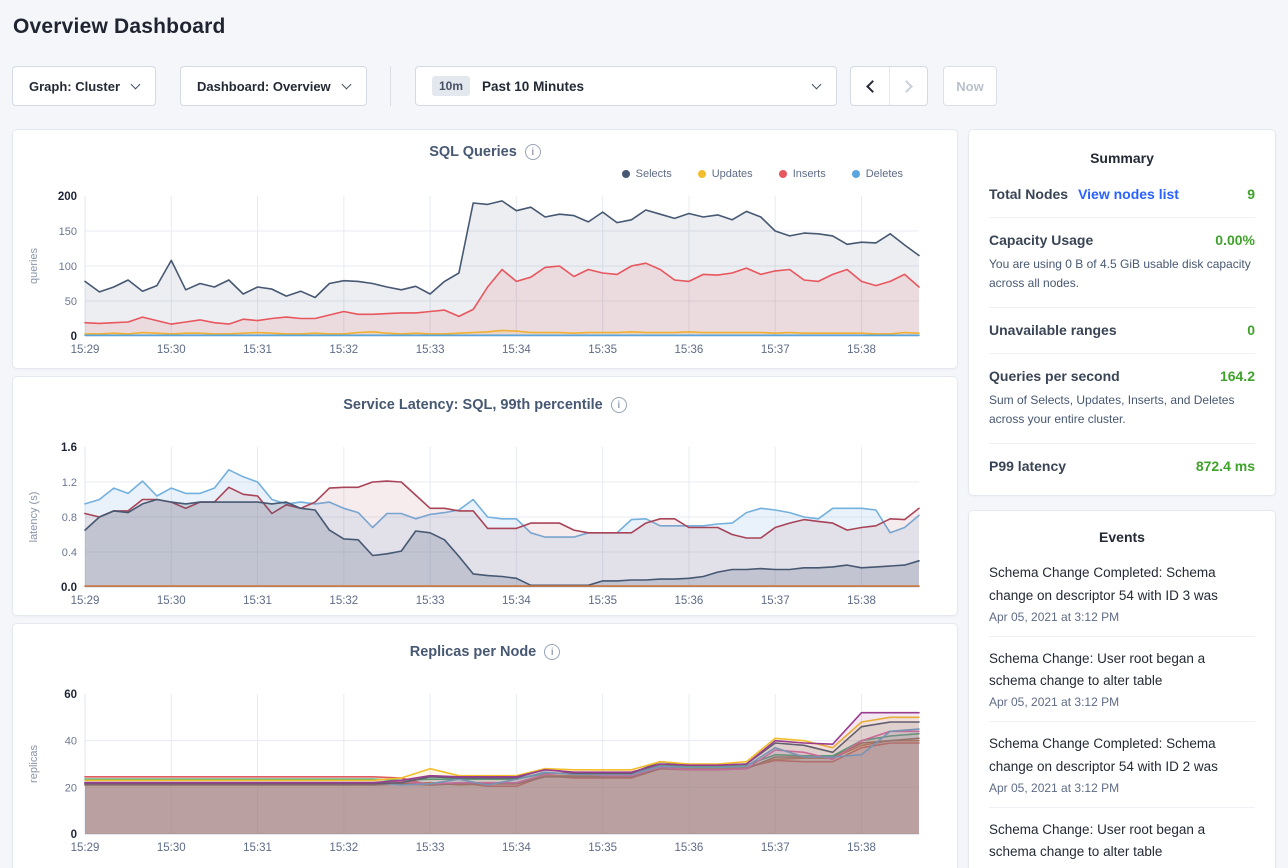 This screenshot has width=1288, height=868. I want to click on time-prev-button, so click(870, 86).